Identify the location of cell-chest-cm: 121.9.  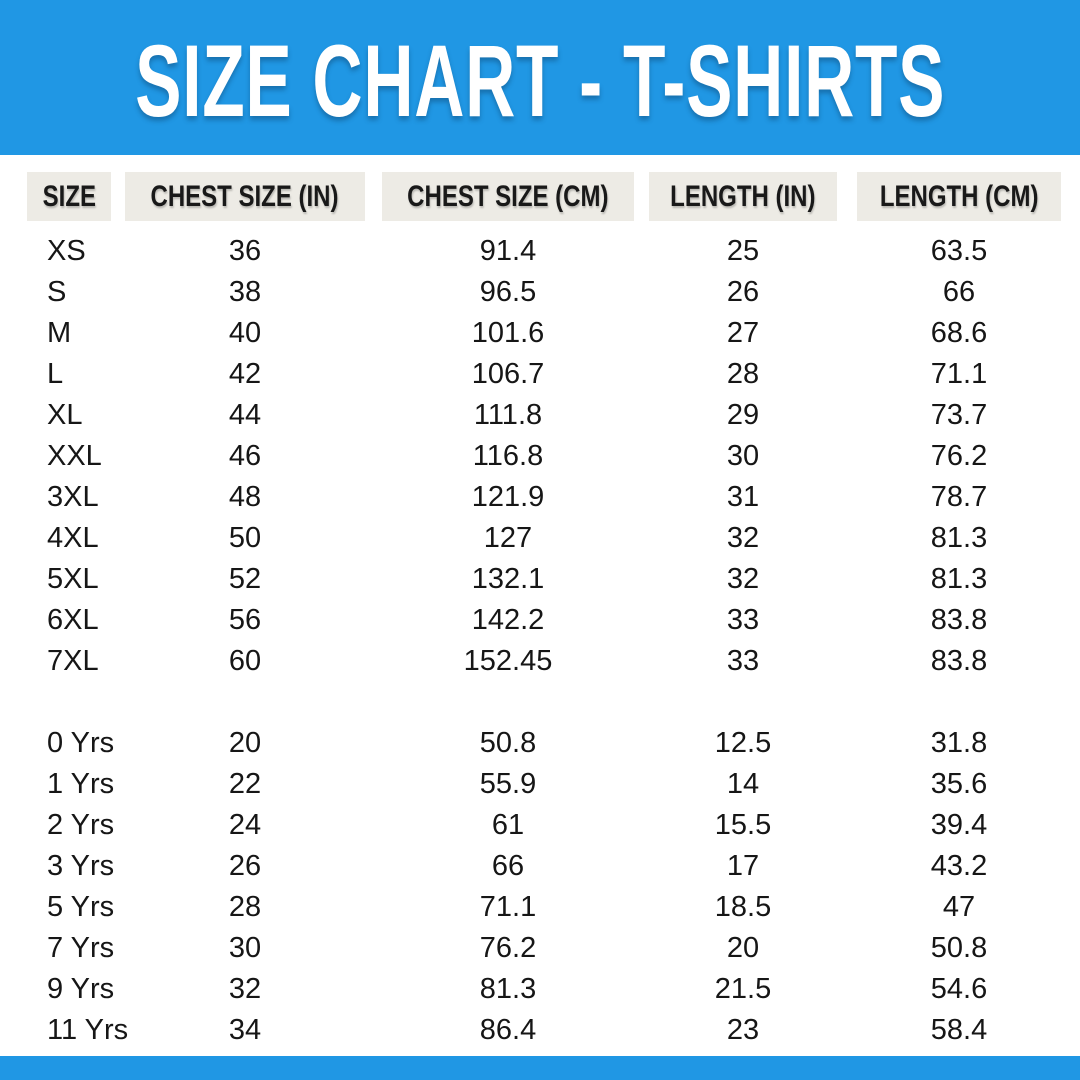
(508, 497).